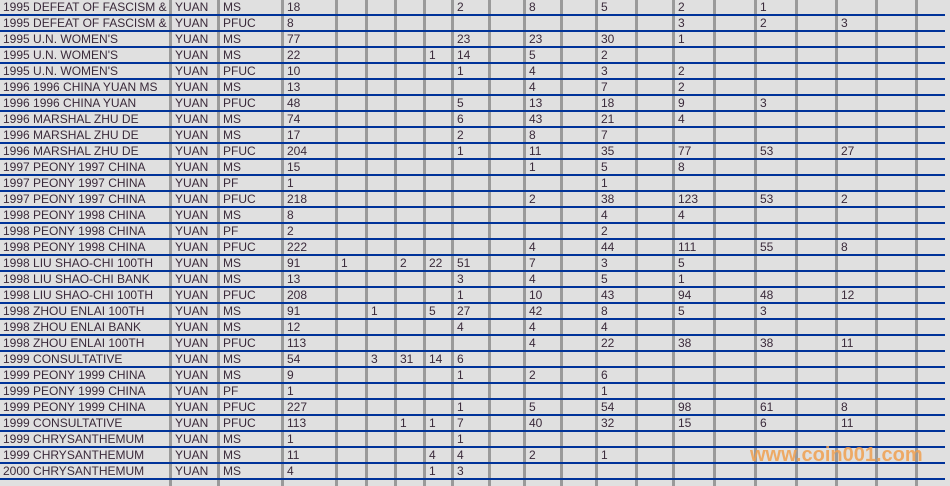 Image resolution: width=950 pixels, height=486 pixels. What do you see at coordinates (542, 199) in the screenshot?
I see `grade-count-cell: 2` at bounding box center [542, 199].